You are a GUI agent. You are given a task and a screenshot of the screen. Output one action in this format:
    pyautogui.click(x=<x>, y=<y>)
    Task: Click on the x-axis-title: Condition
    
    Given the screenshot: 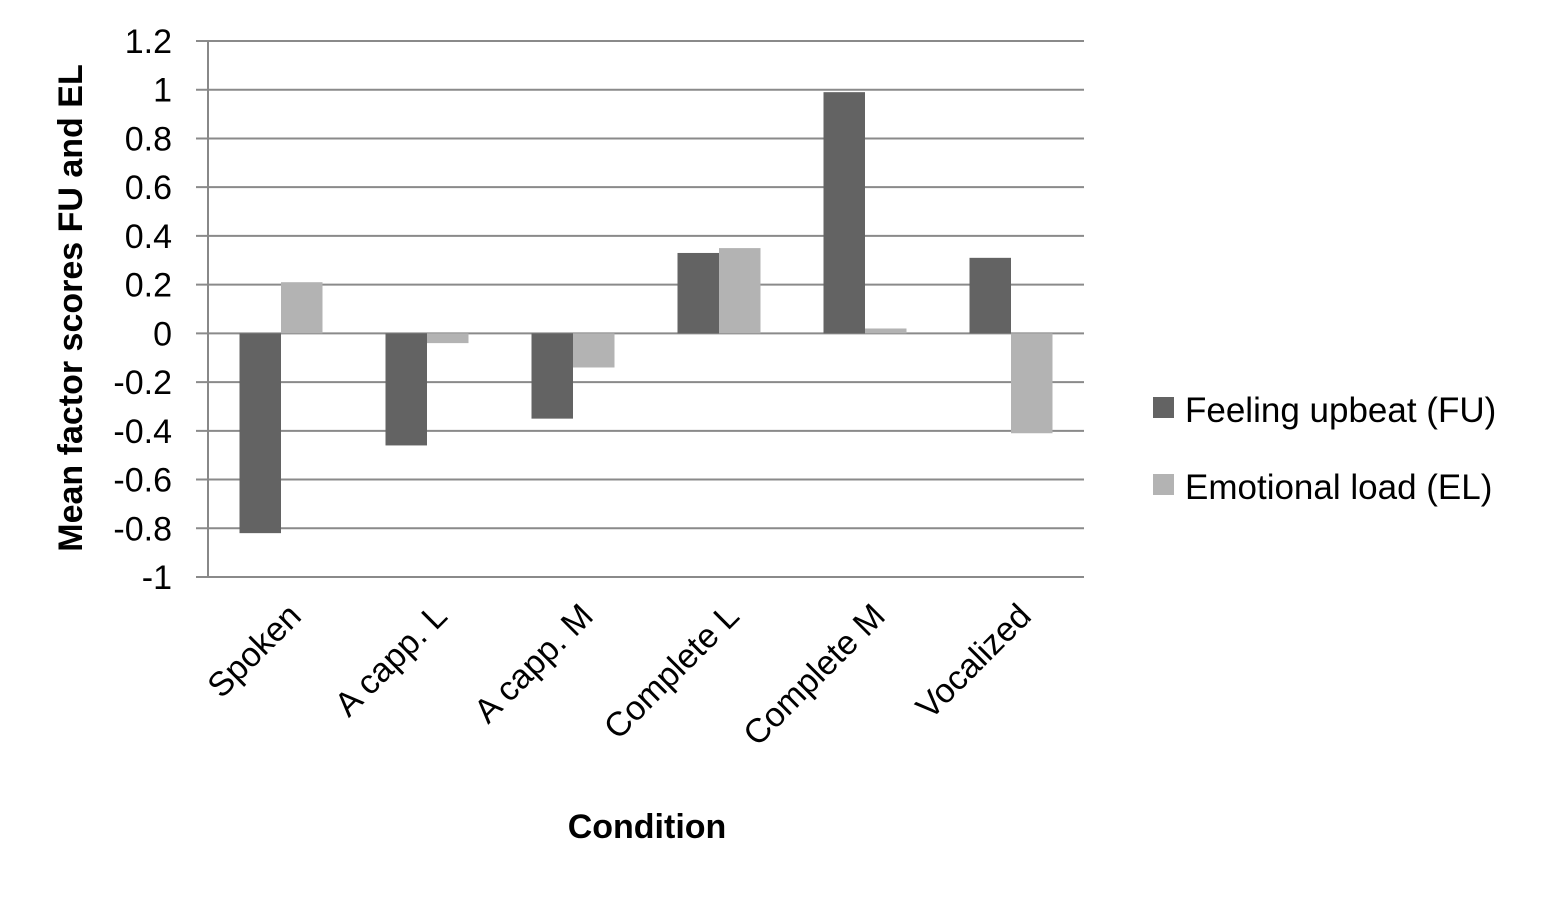 What is the action you would take?
    pyautogui.click(x=647, y=827)
    